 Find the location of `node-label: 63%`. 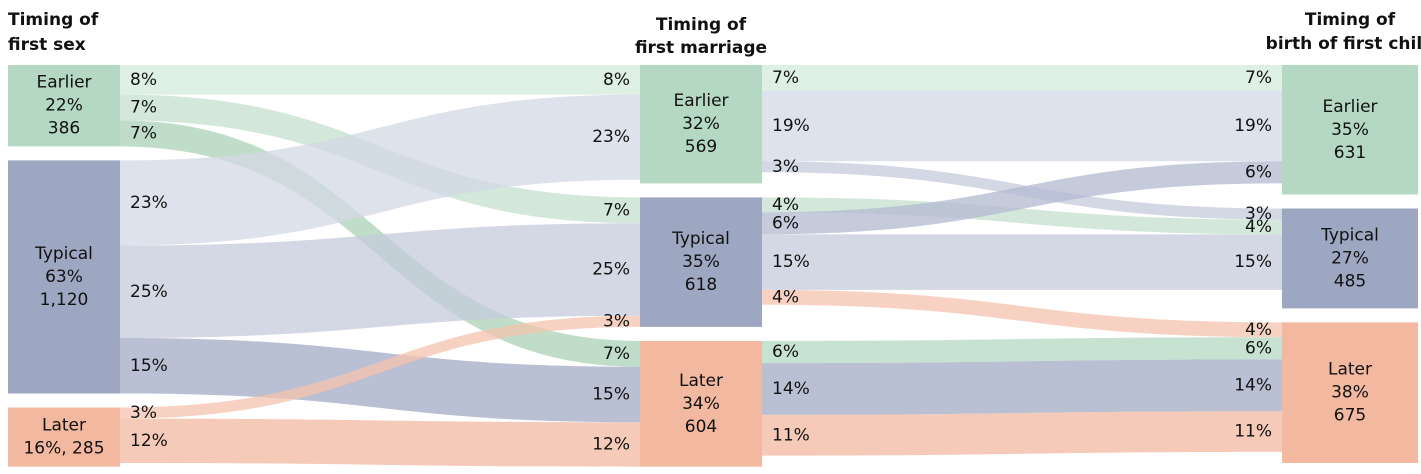

node-label: 63% is located at coordinates (64, 277).